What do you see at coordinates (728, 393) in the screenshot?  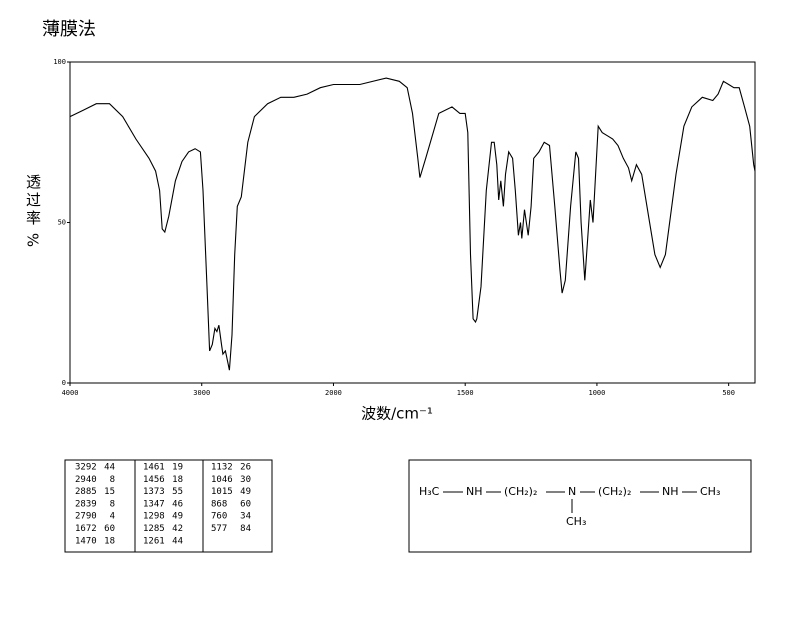 I see `x-tick-label: 500` at bounding box center [728, 393].